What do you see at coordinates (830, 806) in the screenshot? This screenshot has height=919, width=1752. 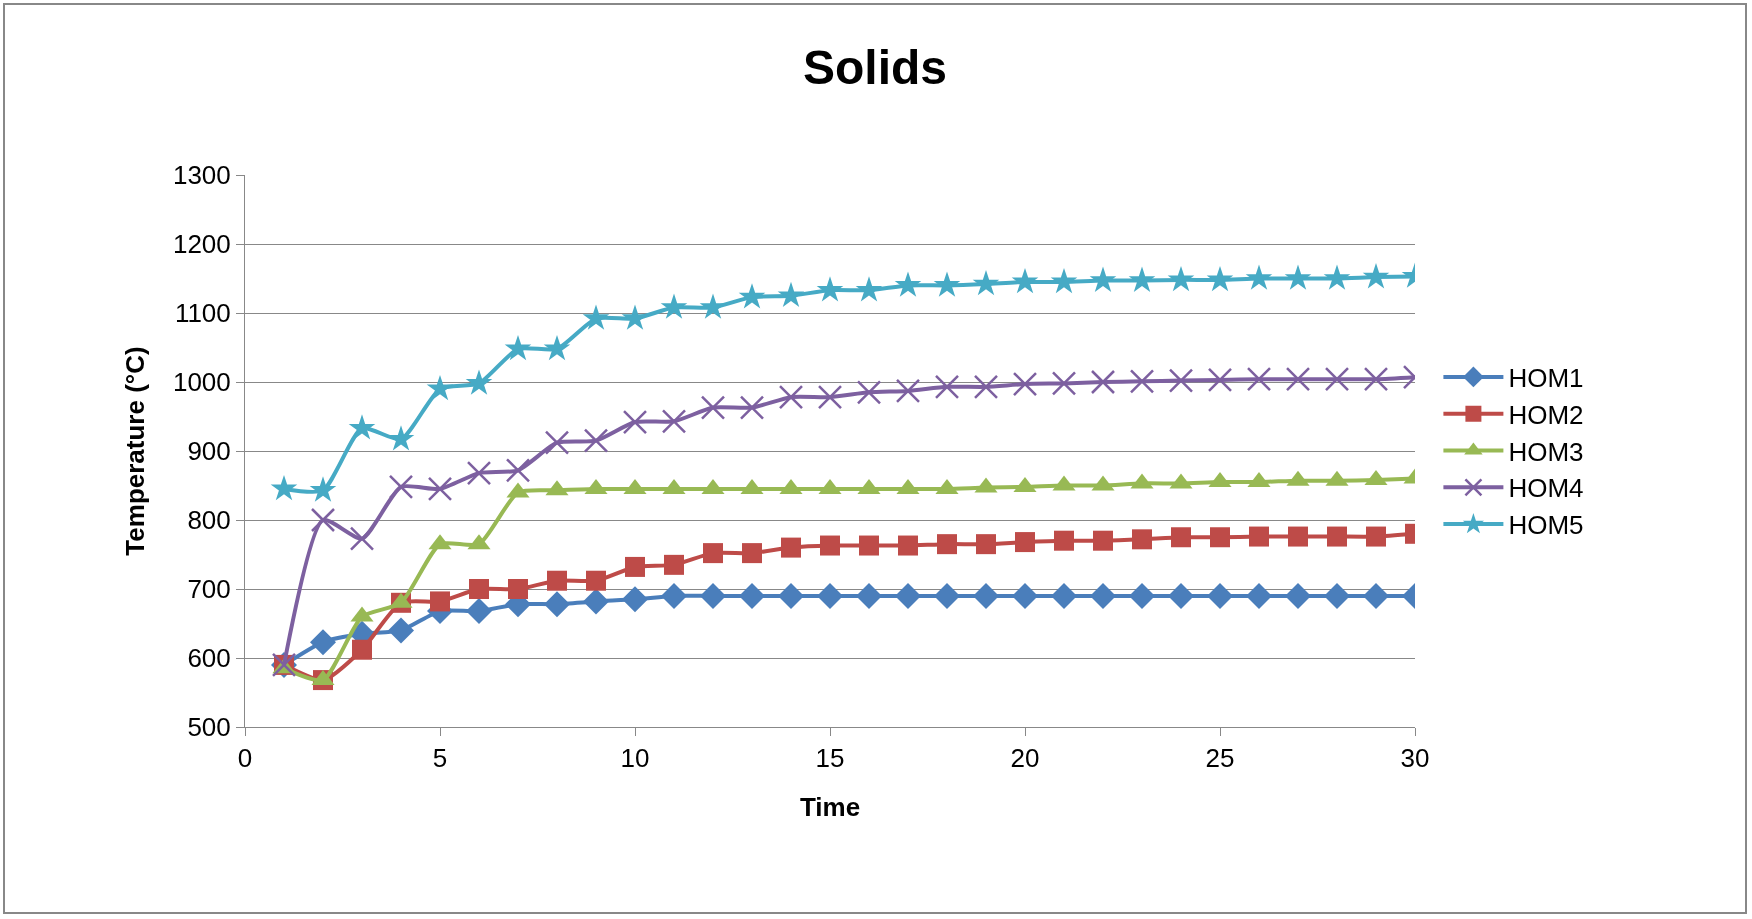 I see `x-axis-title: Time` at bounding box center [830, 806].